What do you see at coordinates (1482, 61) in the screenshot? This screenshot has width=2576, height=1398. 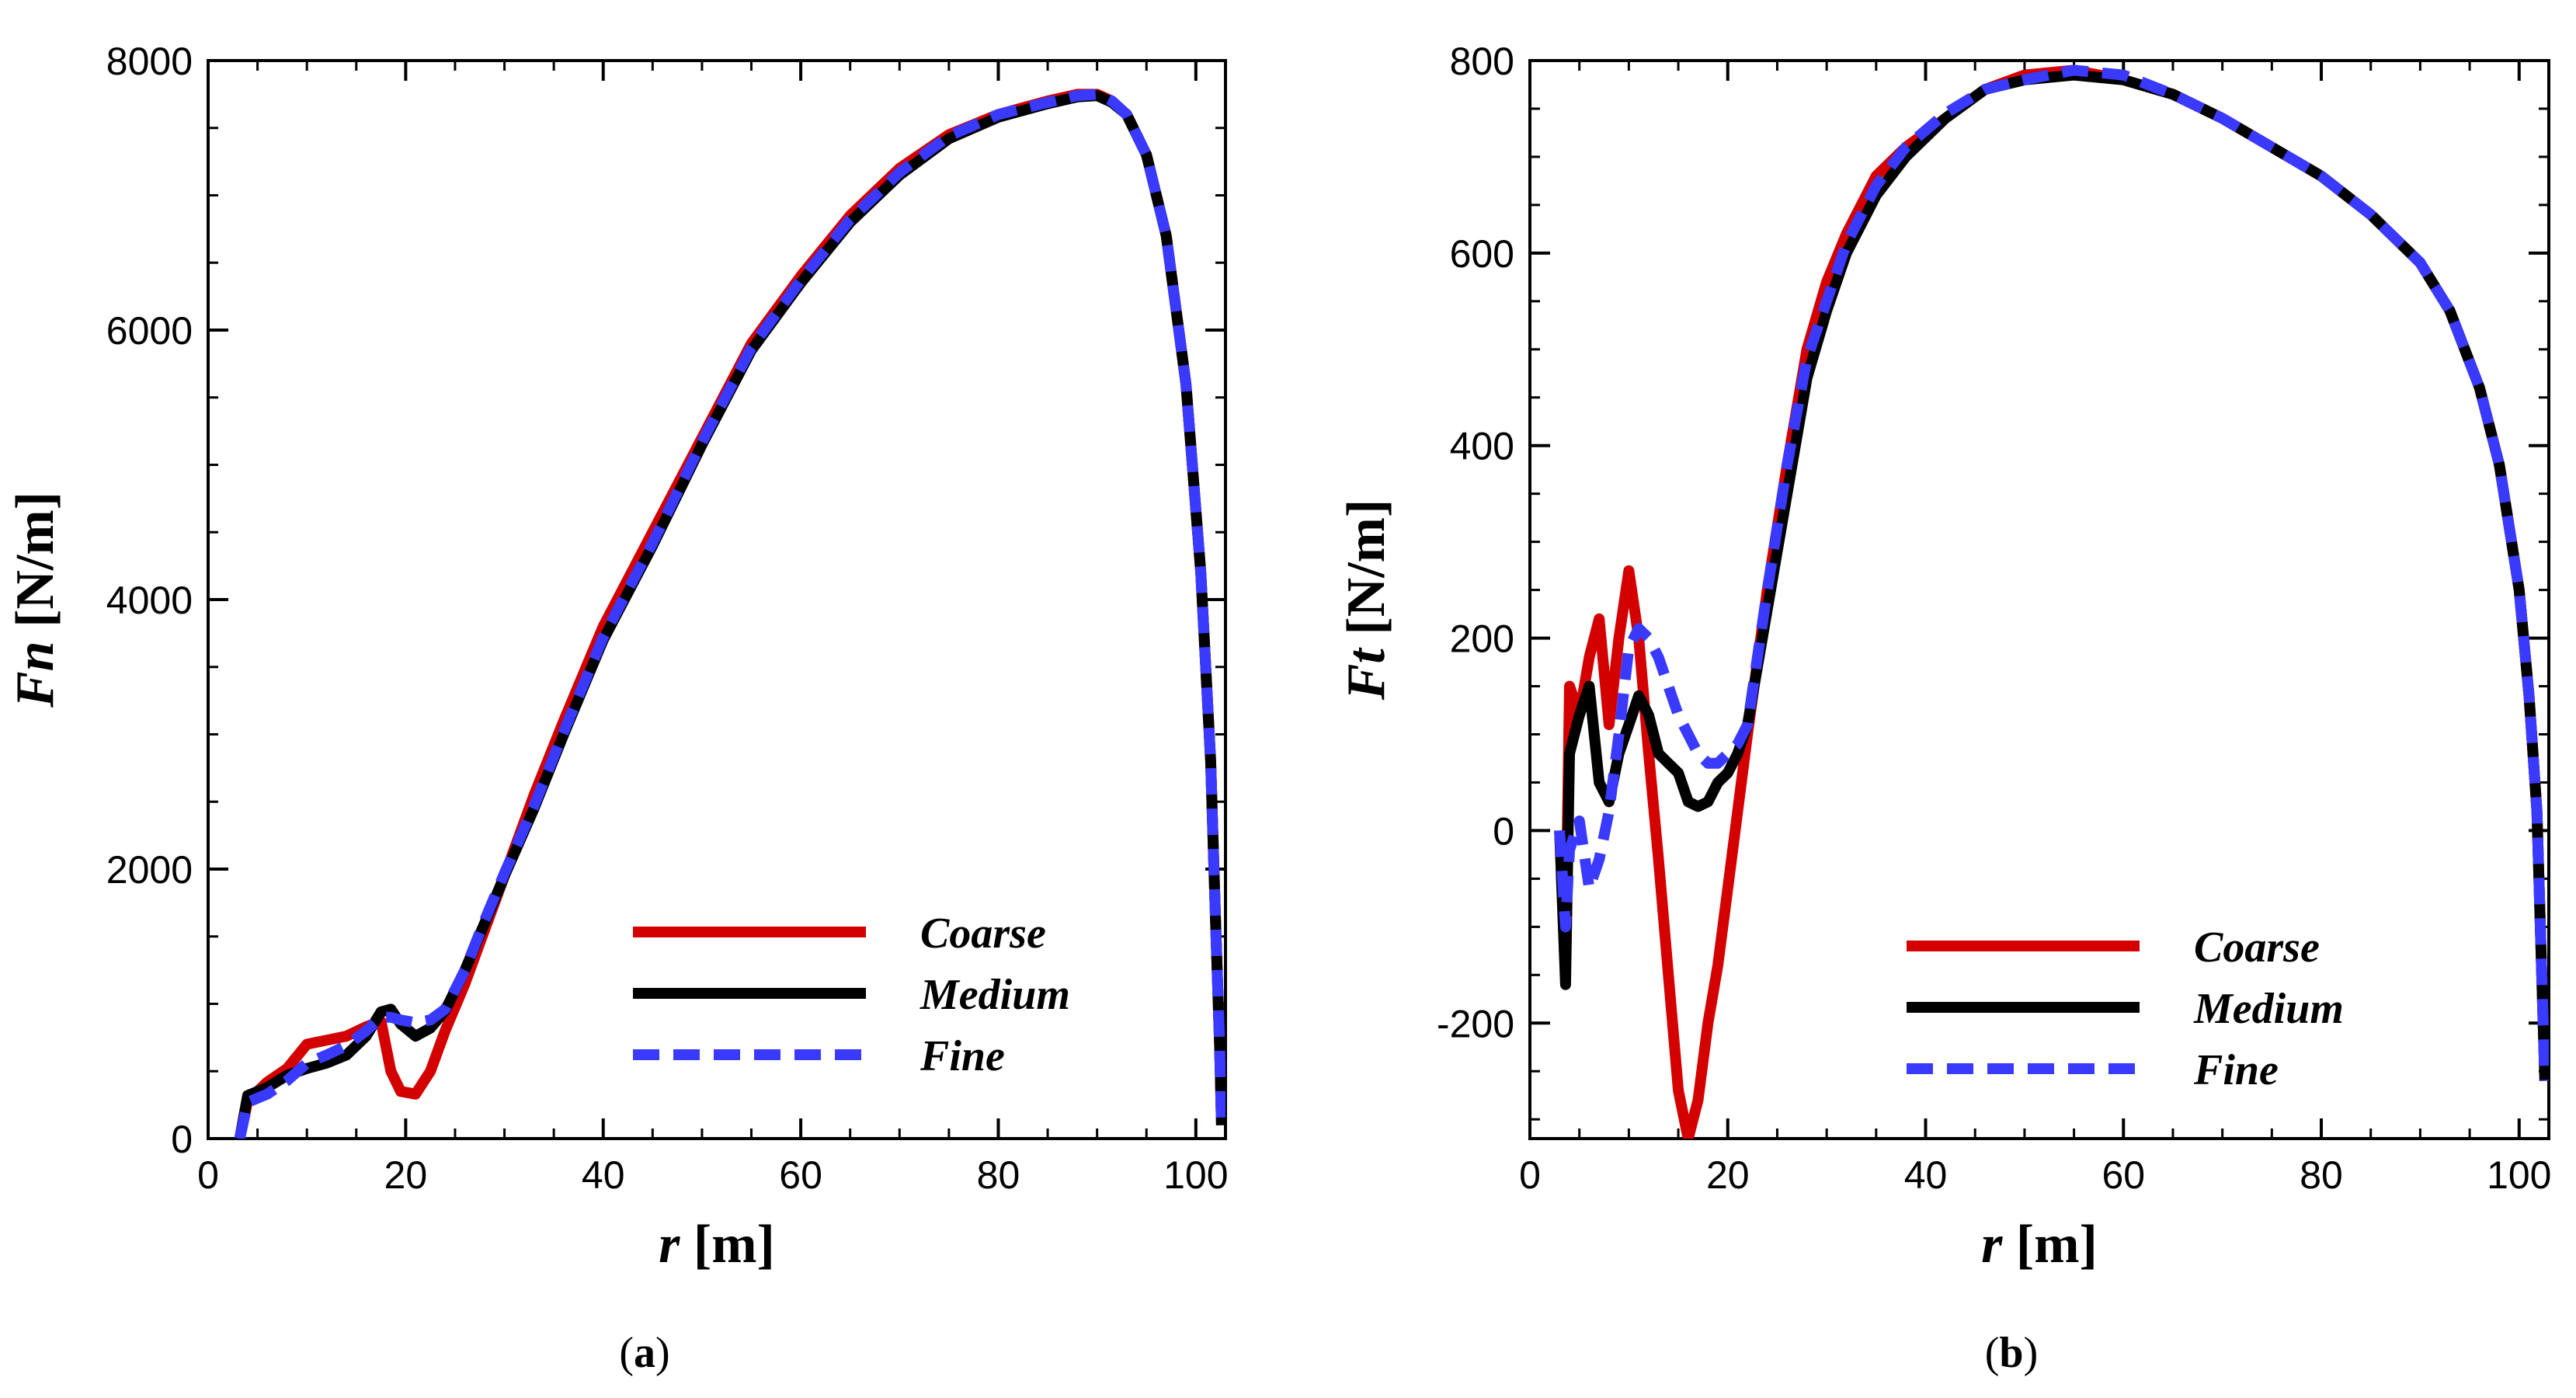 I see `y-tick-label: 800` at bounding box center [1482, 61].